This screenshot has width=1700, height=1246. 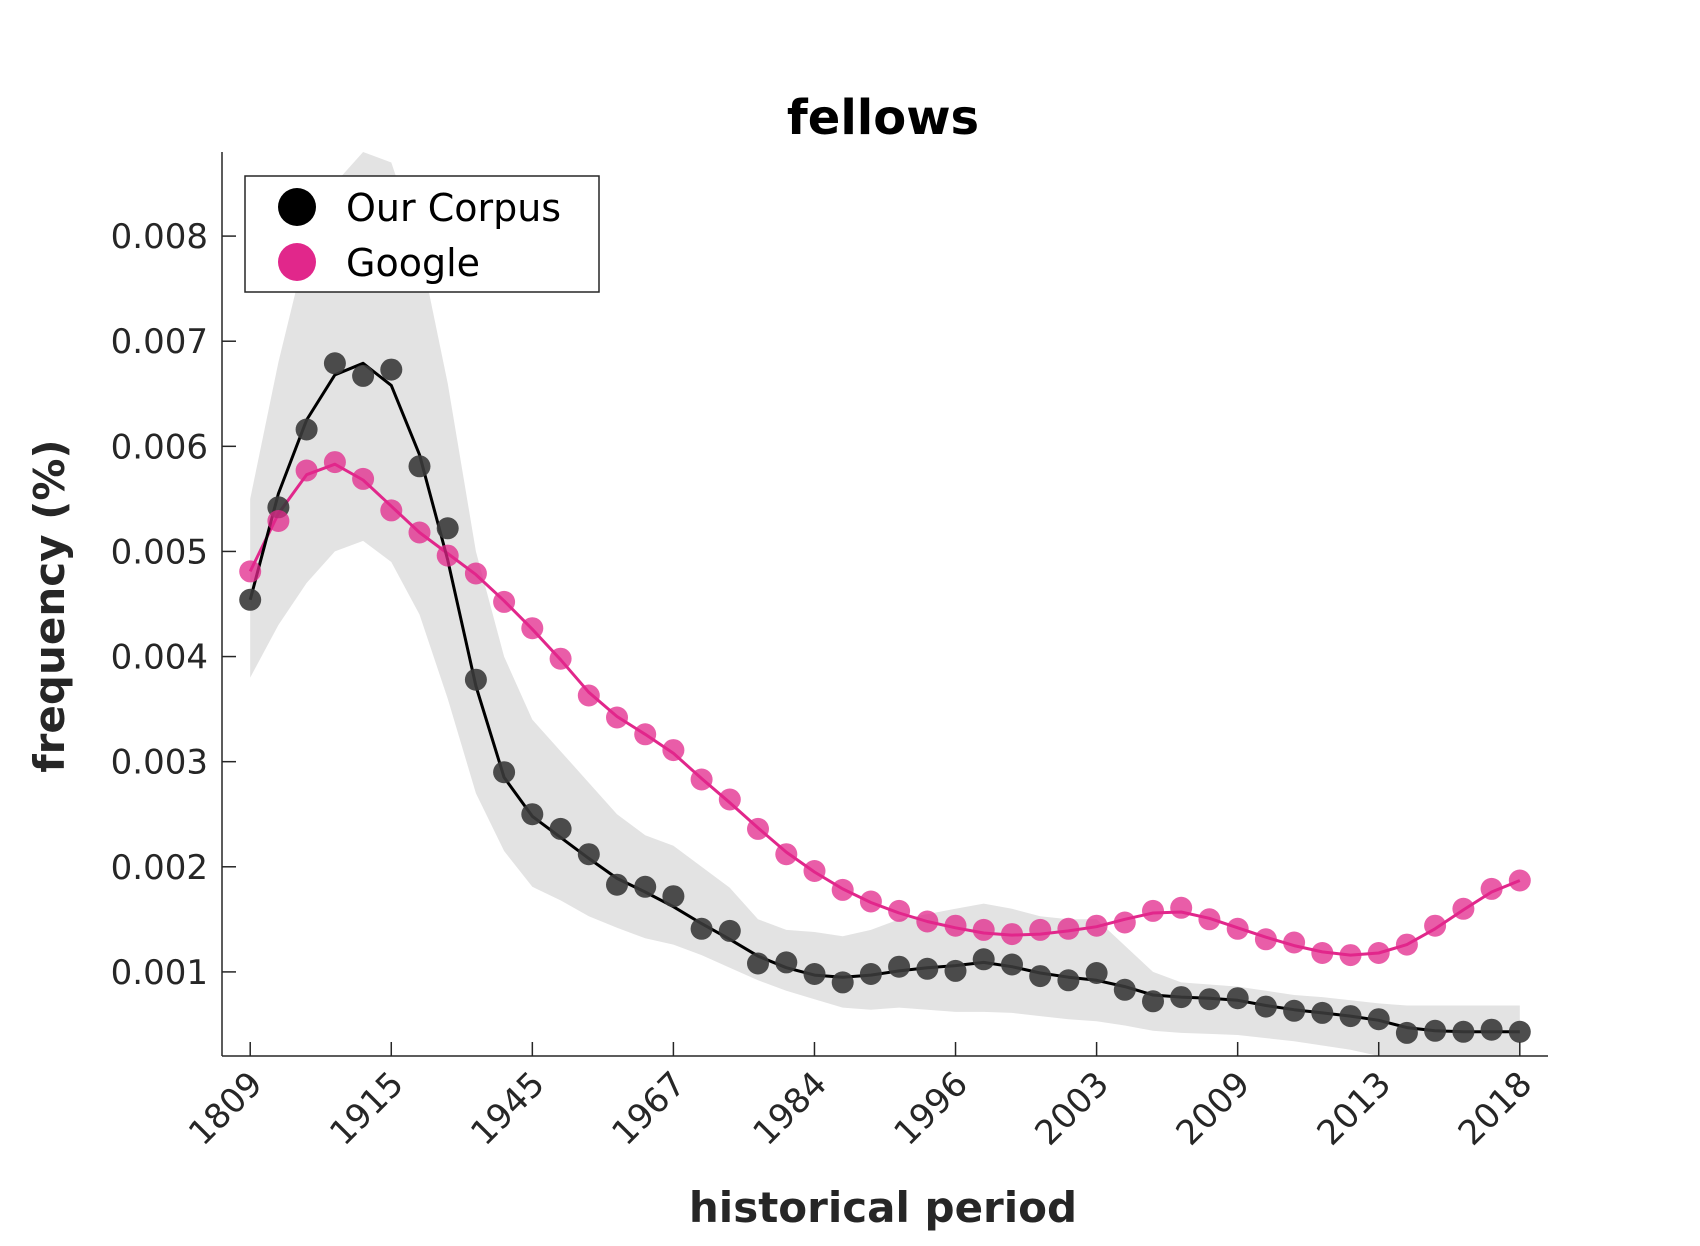 I want to click on x-tick-label: 1915, so click(x=366, y=1108).